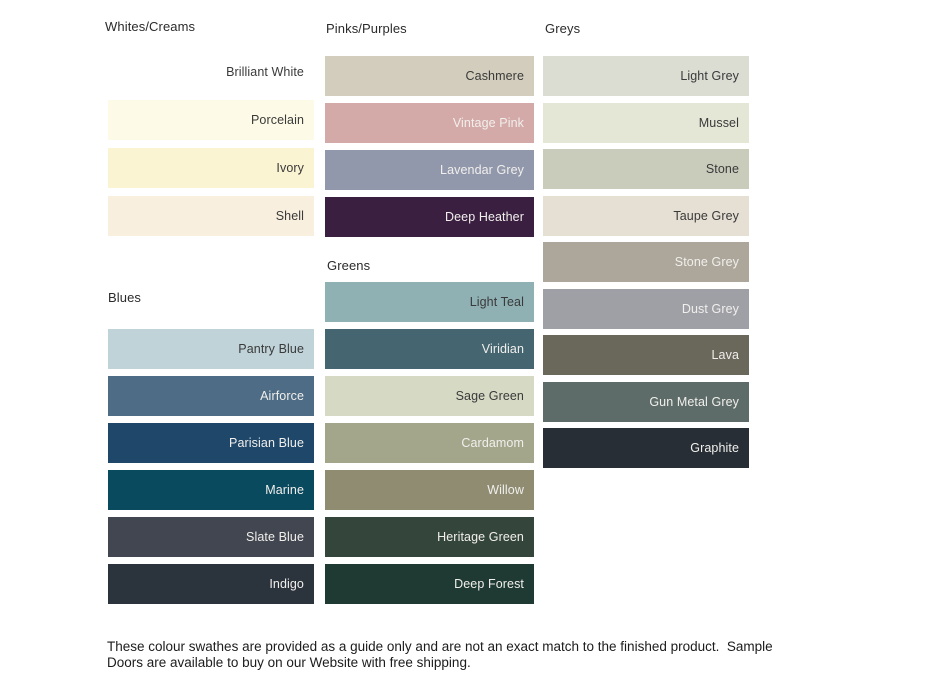  I want to click on section-header-greens: Greens, so click(349, 265).